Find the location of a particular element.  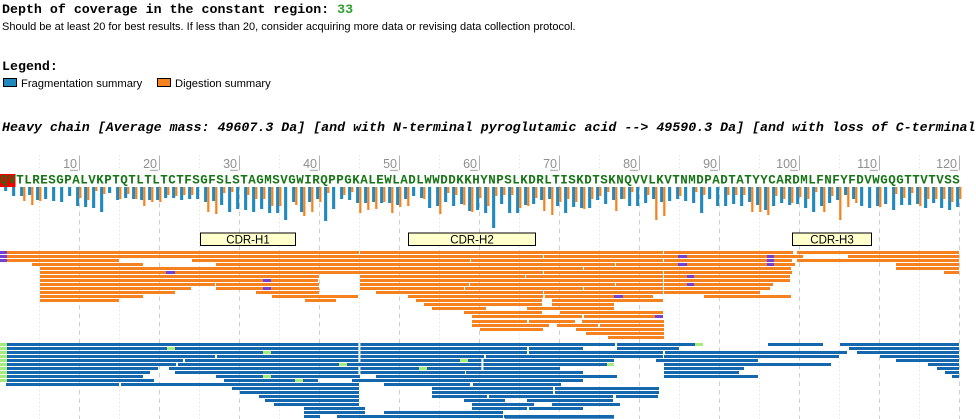

svg-text: Fragmentation summary is located at coordinates (82, 84).